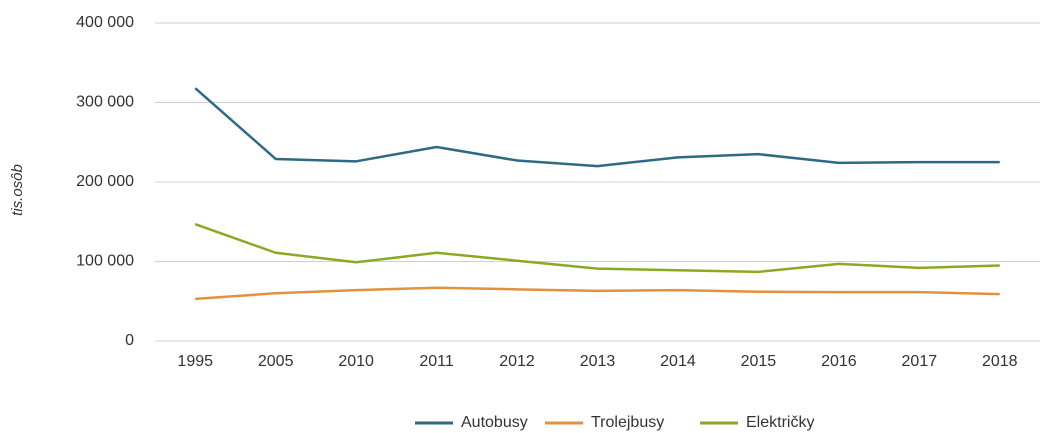 The height and width of the screenshot is (433, 1049). I want to click on x-tick-label: 2015, so click(759, 361).